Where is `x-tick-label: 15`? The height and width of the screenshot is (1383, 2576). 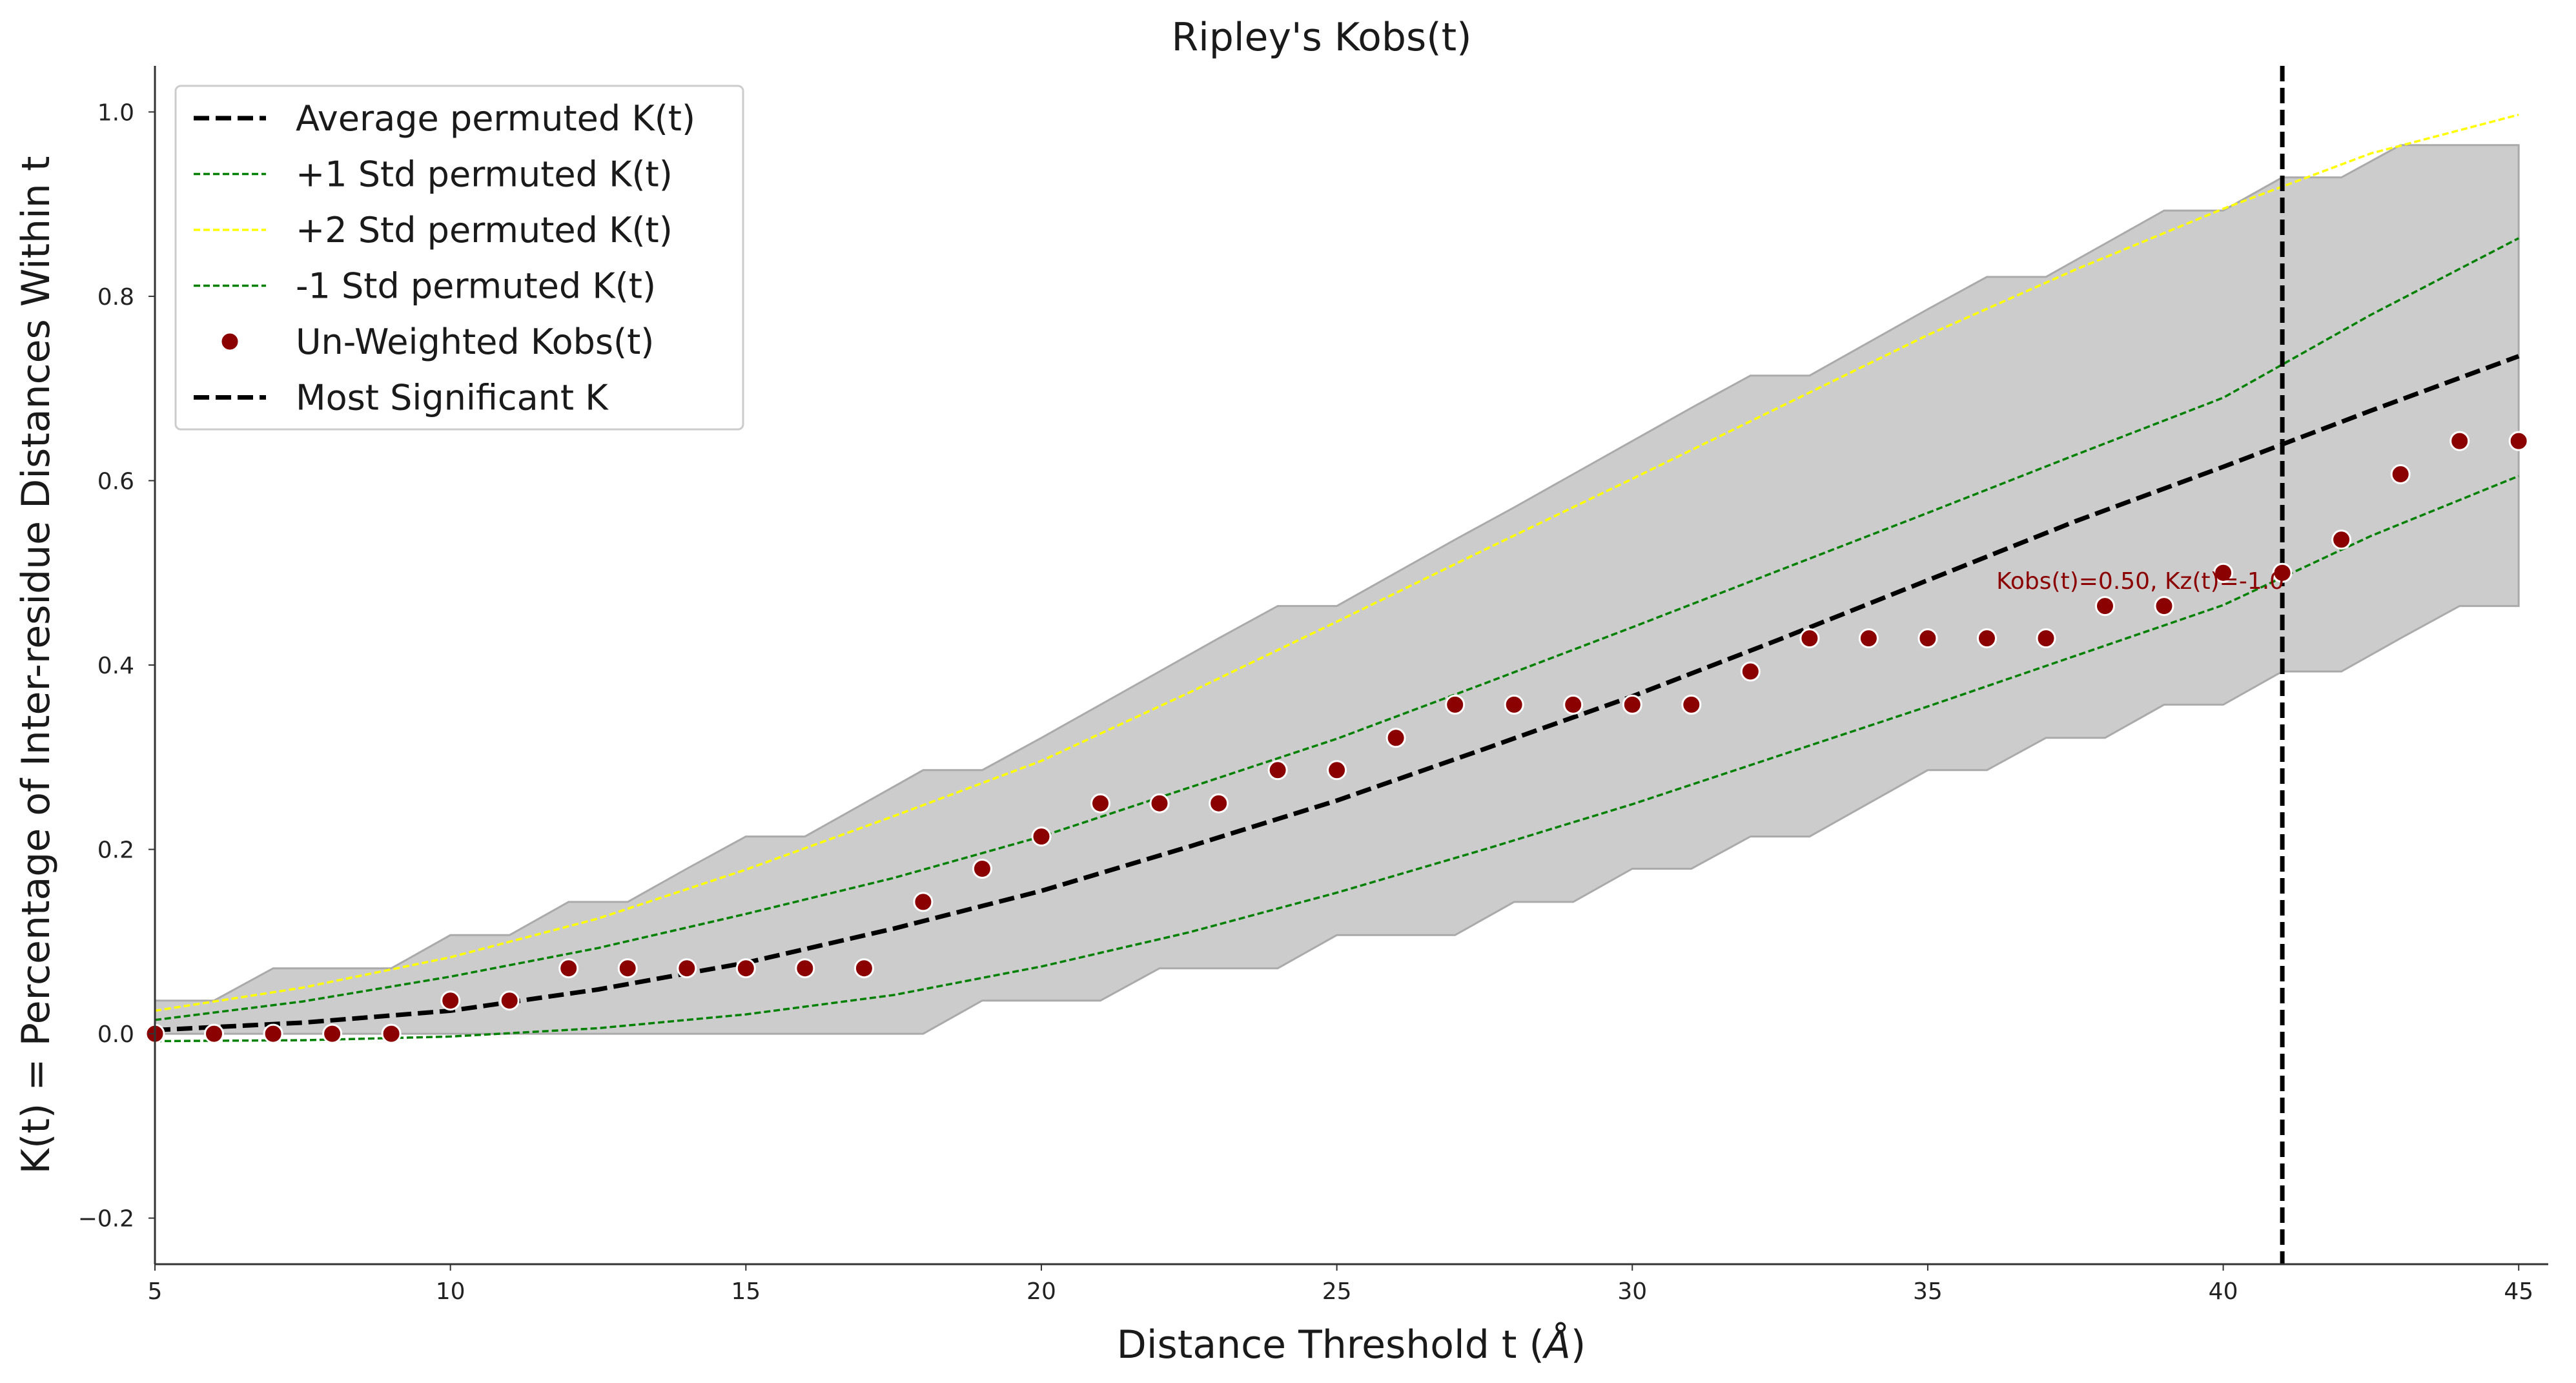 x-tick-label: 15 is located at coordinates (746, 1291).